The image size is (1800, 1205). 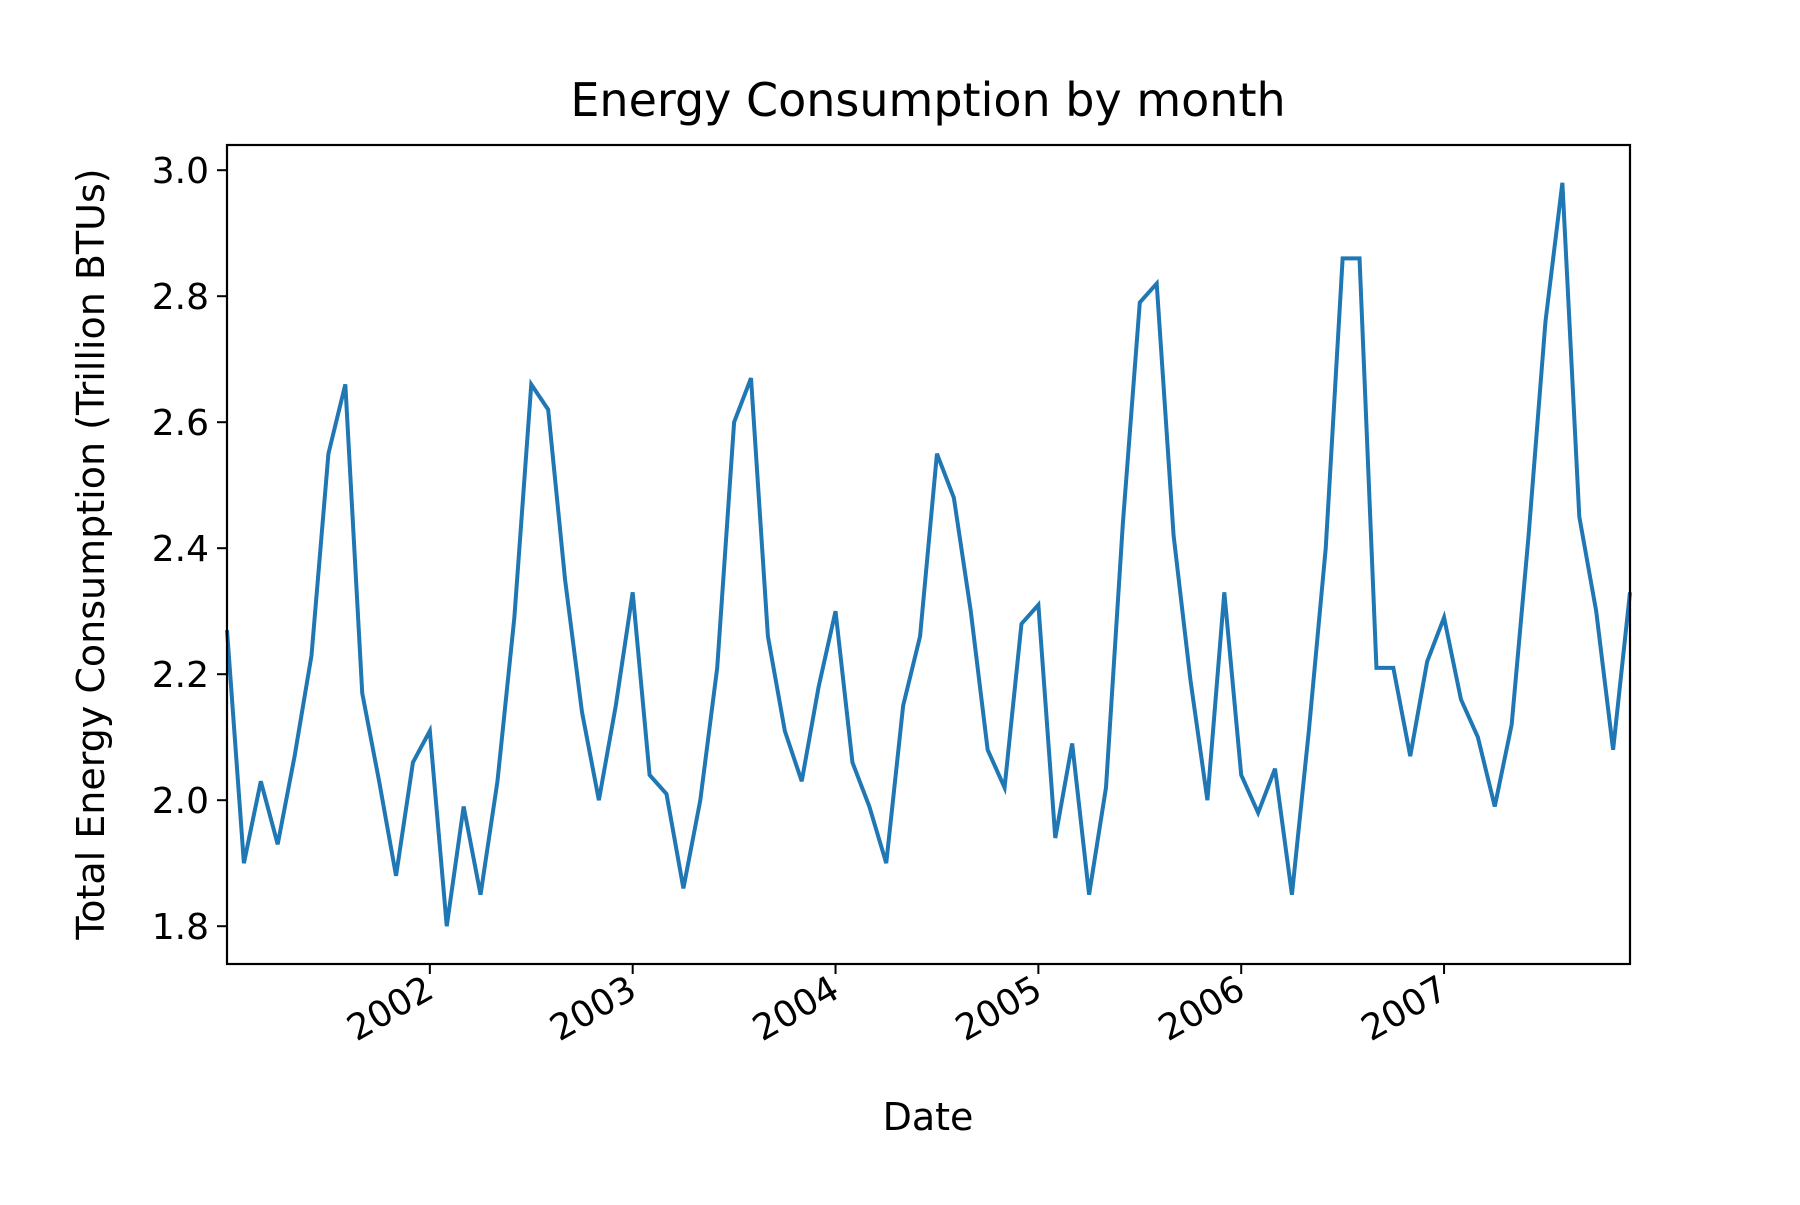 I want to click on y-tick-label: 1.8, so click(x=180, y=927).